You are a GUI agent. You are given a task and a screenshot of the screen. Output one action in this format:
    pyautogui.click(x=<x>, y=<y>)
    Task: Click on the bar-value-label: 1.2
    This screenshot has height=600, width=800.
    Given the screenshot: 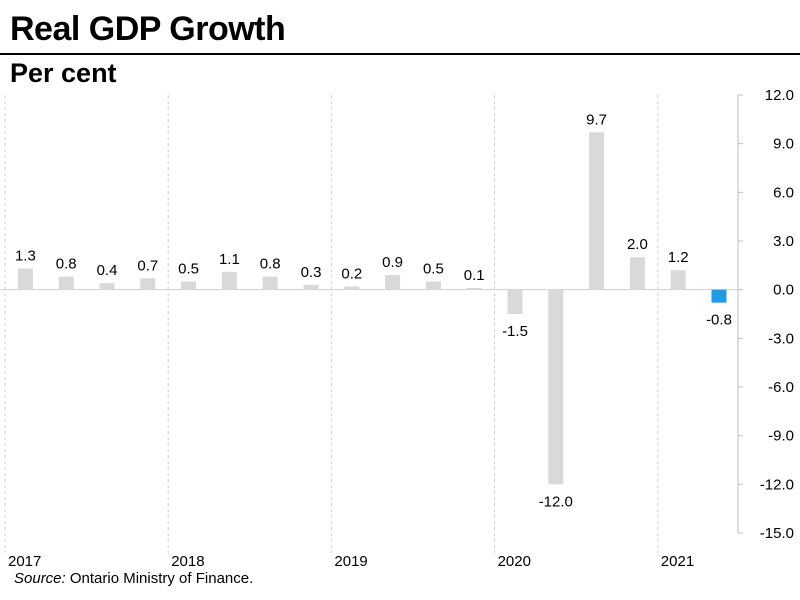 What is the action you would take?
    pyautogui.click(x=678, y=257)
    